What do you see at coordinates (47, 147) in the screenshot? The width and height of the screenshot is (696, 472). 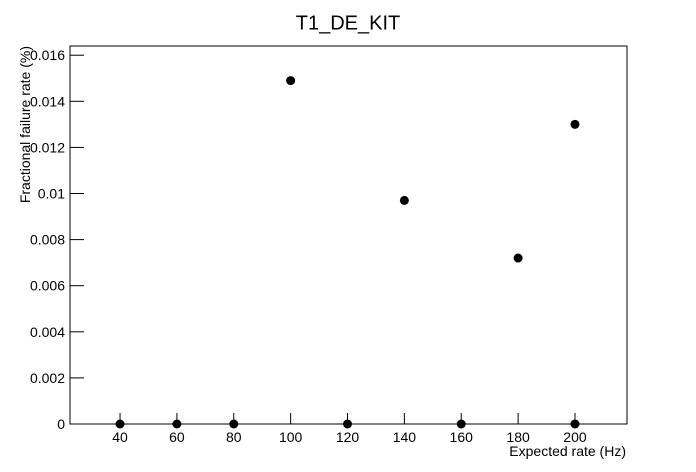 I see `y-tick-label: 0.012` at bounding box center [47, 147].